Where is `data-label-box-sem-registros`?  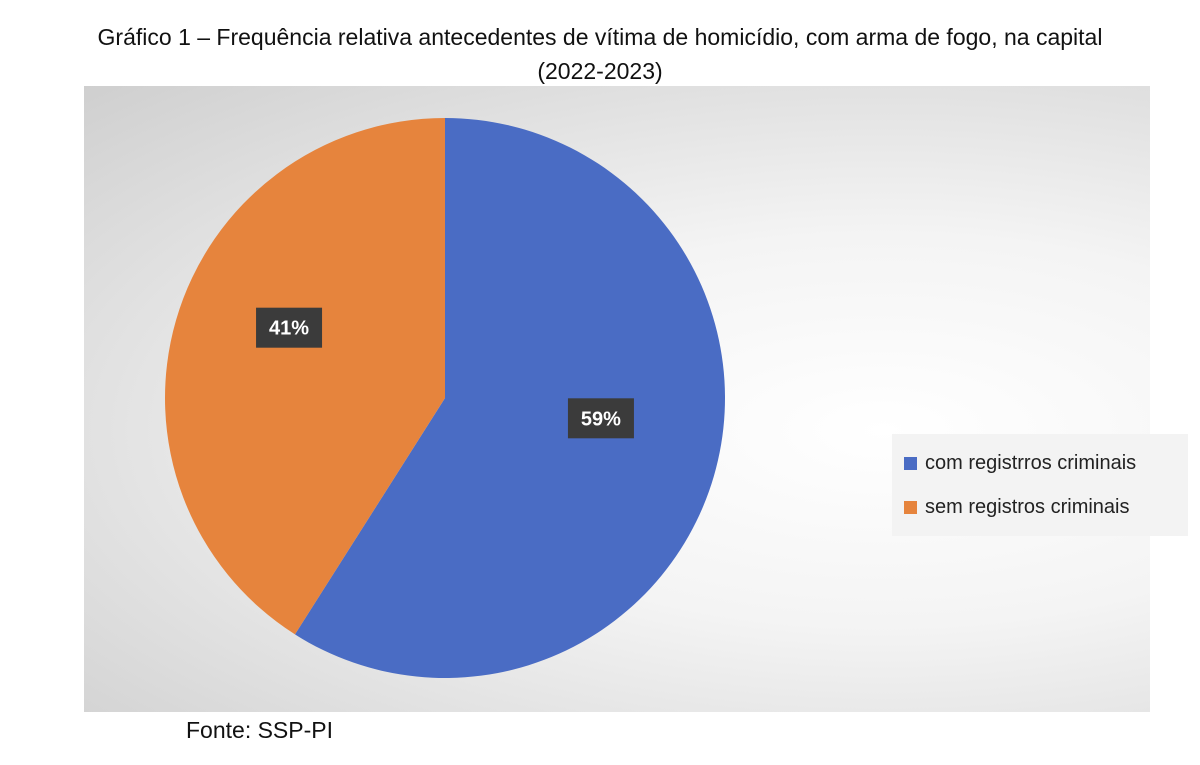
data-label-box-sem-registros is located at coordinates (289, 327).